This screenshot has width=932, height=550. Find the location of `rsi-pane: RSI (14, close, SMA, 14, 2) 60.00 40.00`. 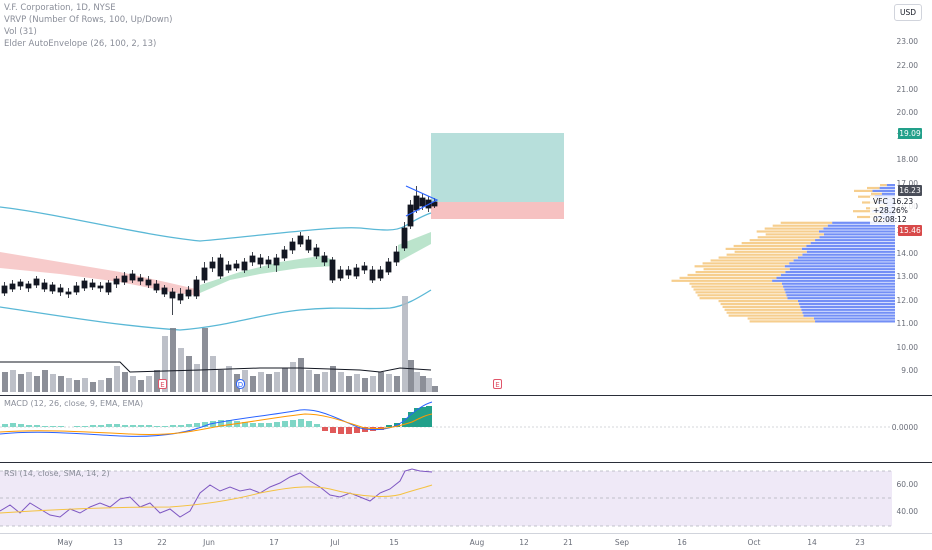

rsi-pane: RSI (14, close, SMA, 14, 2) 60.00 40.00 is located at coordinates (466, 498).